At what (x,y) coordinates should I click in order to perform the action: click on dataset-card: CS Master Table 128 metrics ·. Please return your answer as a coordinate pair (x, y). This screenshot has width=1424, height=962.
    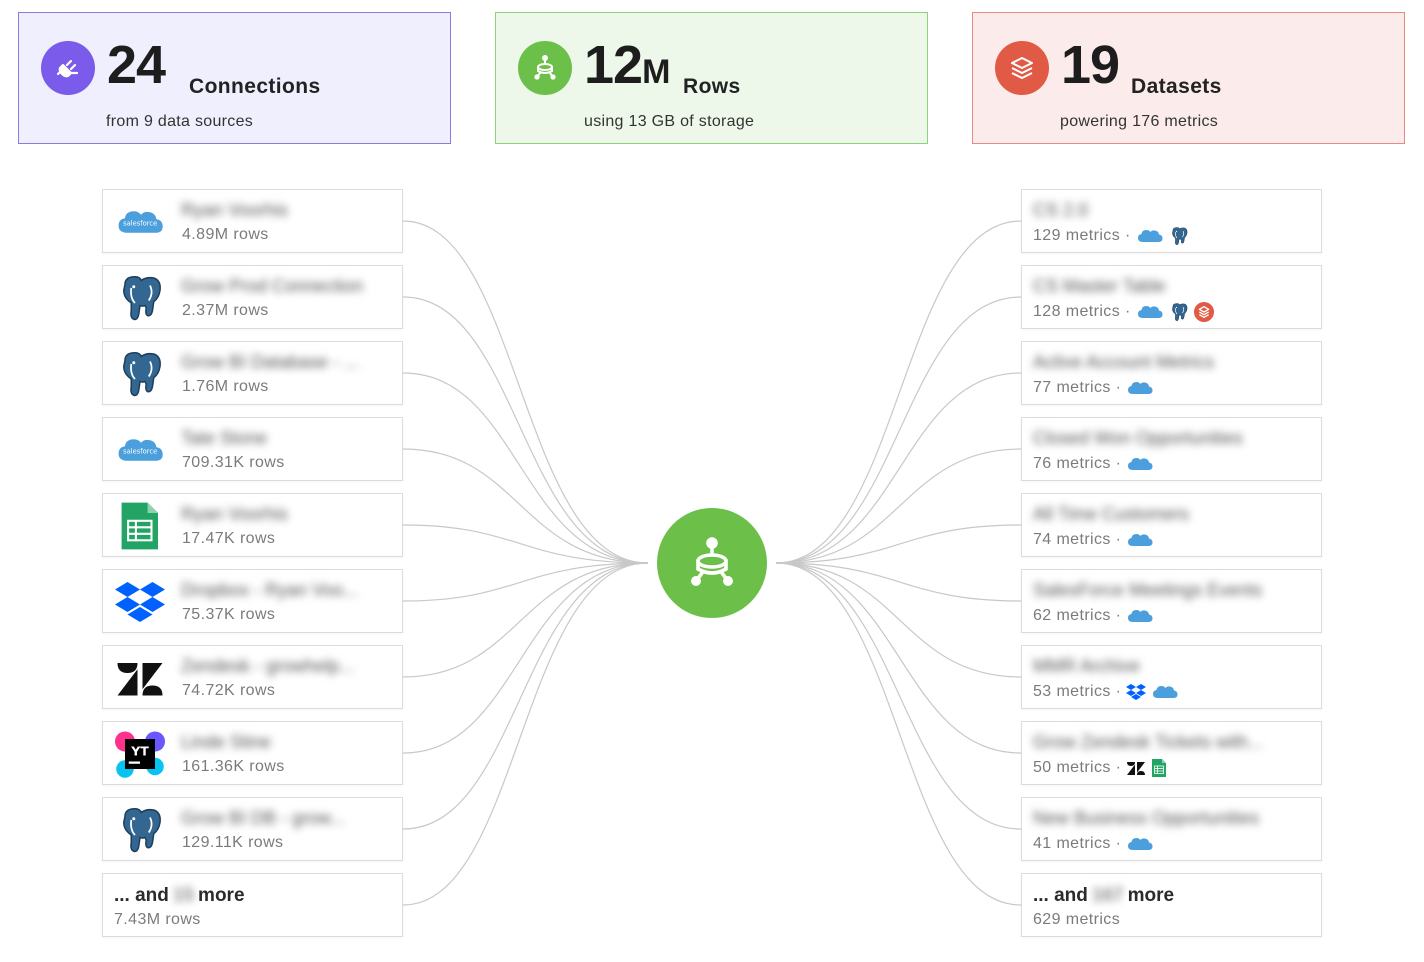
    Looking at the image, I should click on (1171, 297).